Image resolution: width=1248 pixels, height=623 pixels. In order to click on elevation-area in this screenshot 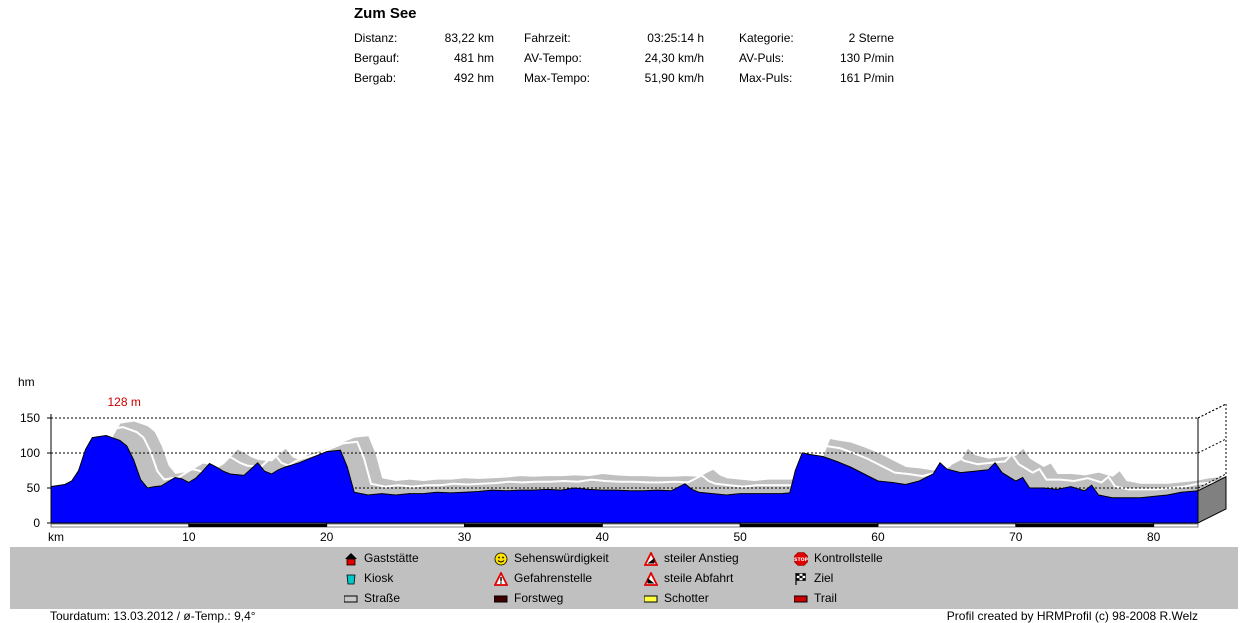, I will do `click(624, 479)`.